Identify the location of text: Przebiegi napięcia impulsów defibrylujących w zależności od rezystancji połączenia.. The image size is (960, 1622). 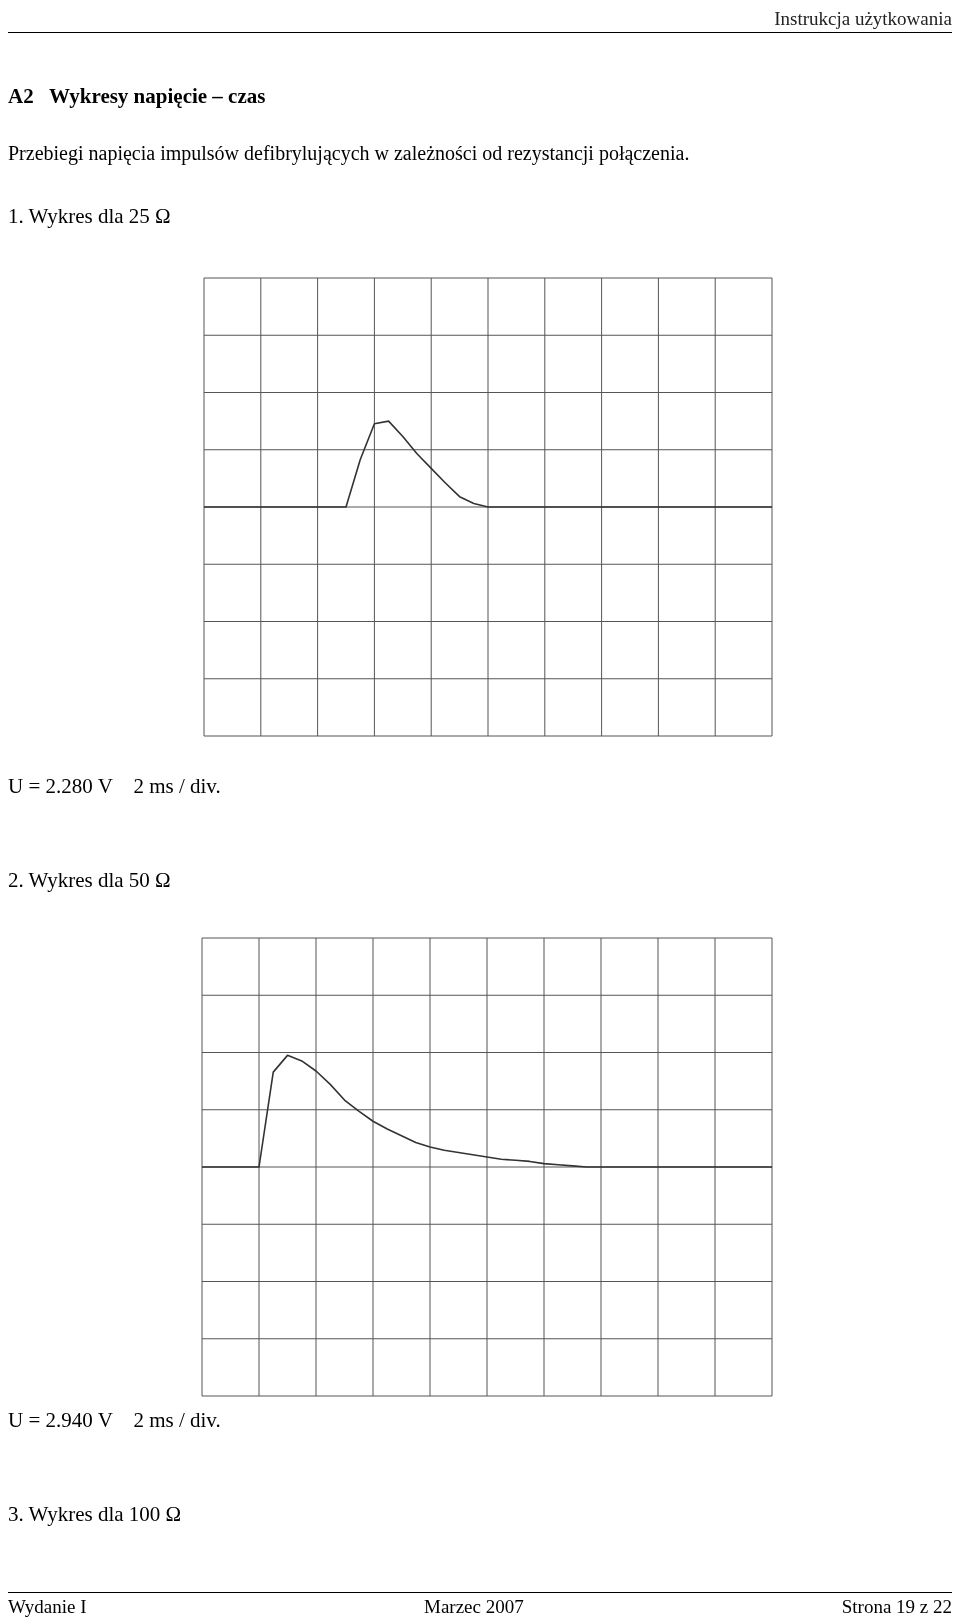
(349, 153).